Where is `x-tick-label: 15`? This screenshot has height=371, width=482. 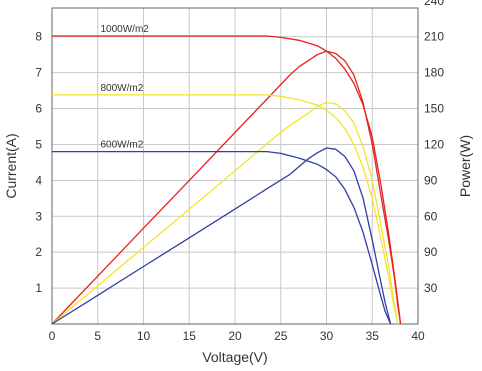
x-tick-label: 15 is located at coordinates (190, 336).